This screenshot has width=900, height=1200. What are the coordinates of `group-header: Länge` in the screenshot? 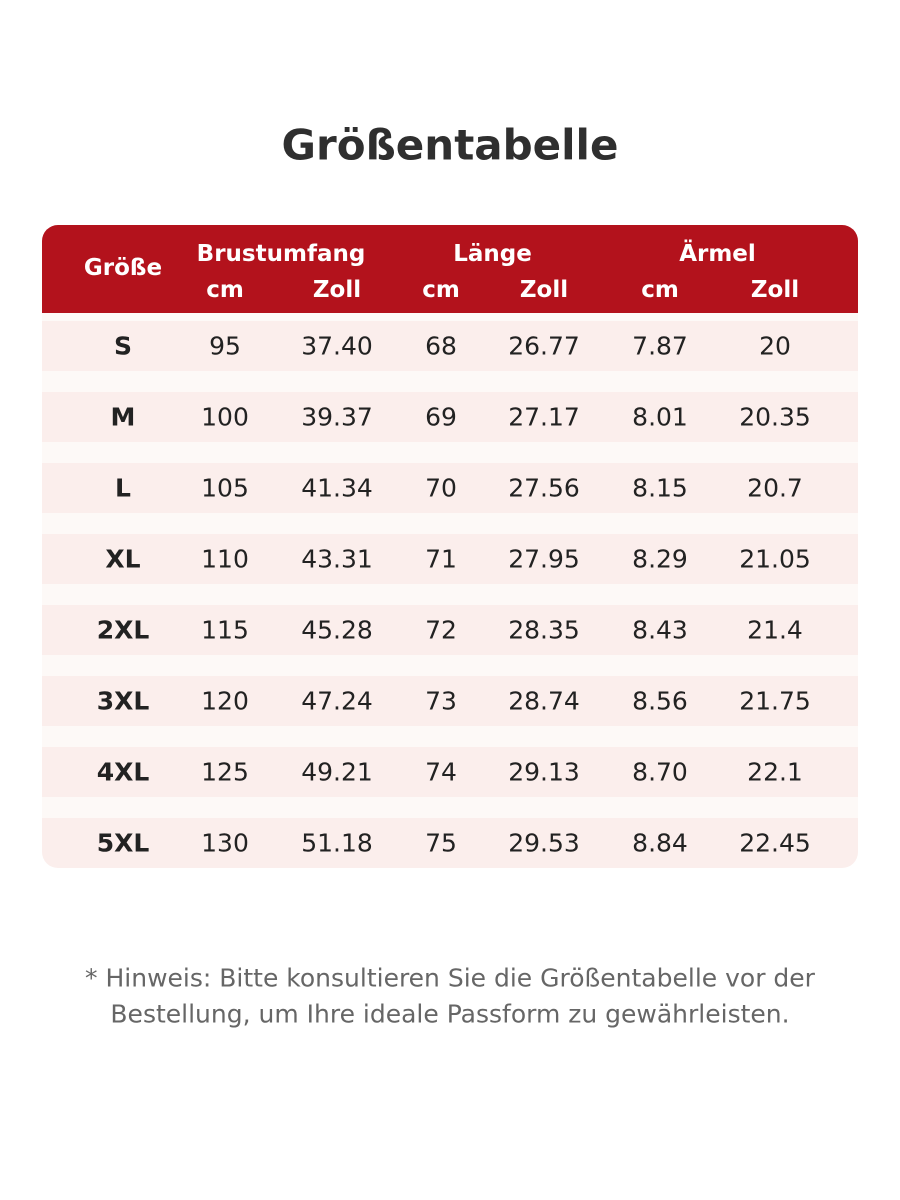 It's located at (492, 254).